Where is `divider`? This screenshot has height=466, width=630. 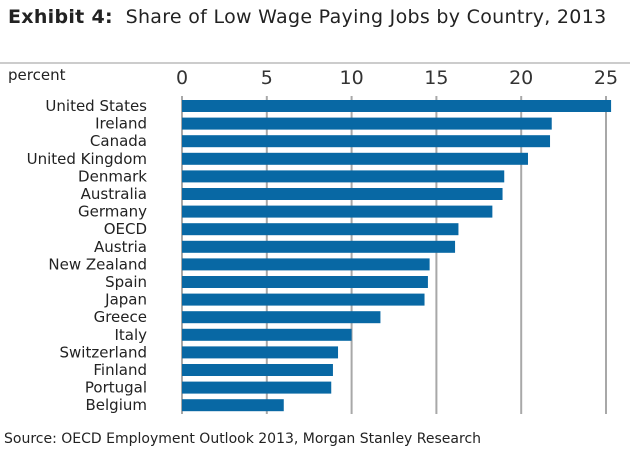
divider is located at coordinates (315, 63).